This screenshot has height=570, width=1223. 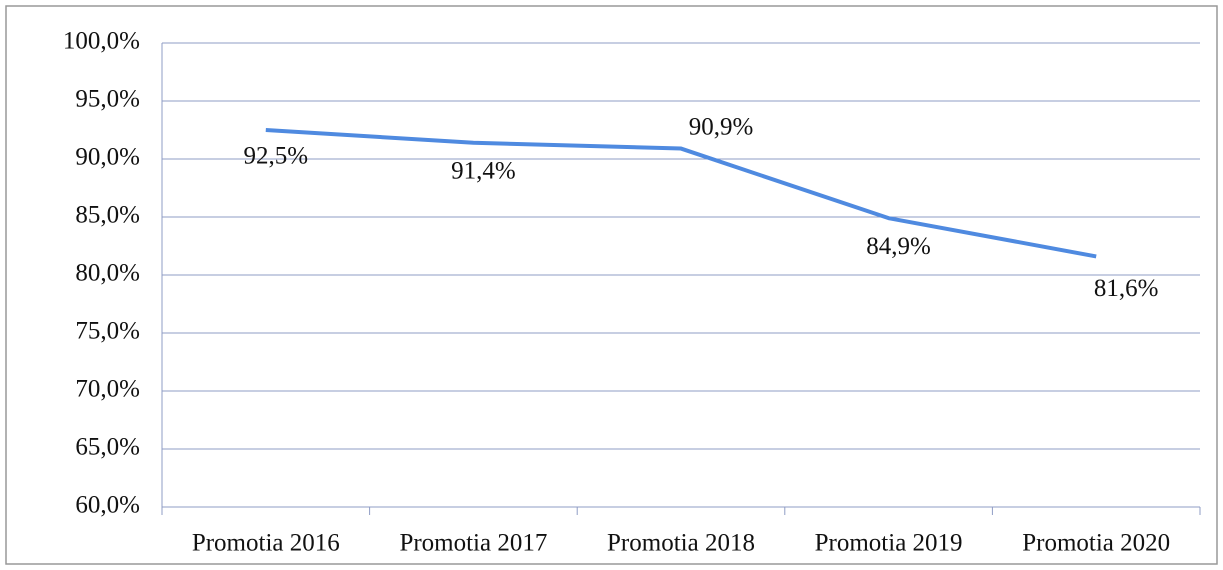 I want to click on y-tick-label: 70,0%, so click(x=107, y=389).